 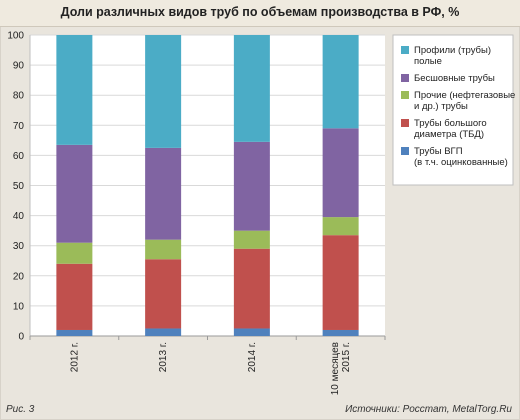 What do you see at coordinates (19, 216) in the screenshot?
I see `y-tick-label: 40` at bounding box center [19, 216].